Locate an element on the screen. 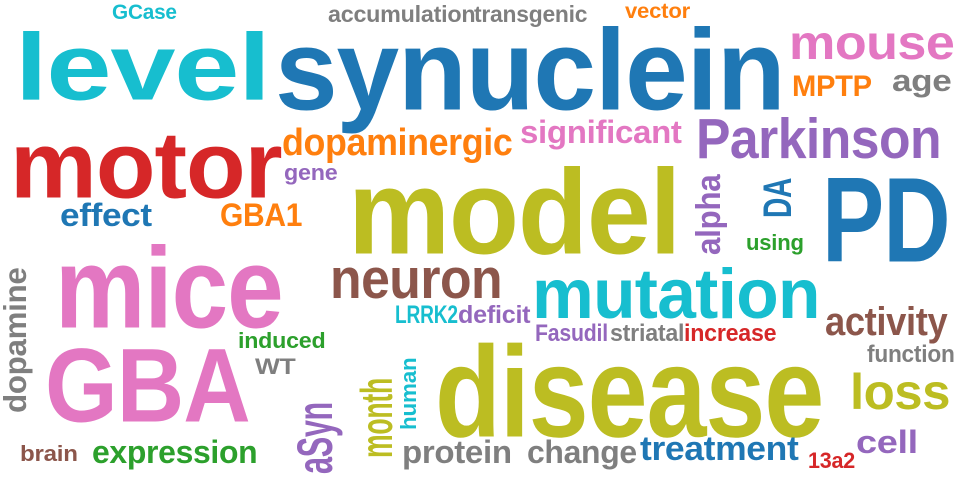 This screenshot has width=960, height=480. word-function: function is located at coordinates (911, 354).